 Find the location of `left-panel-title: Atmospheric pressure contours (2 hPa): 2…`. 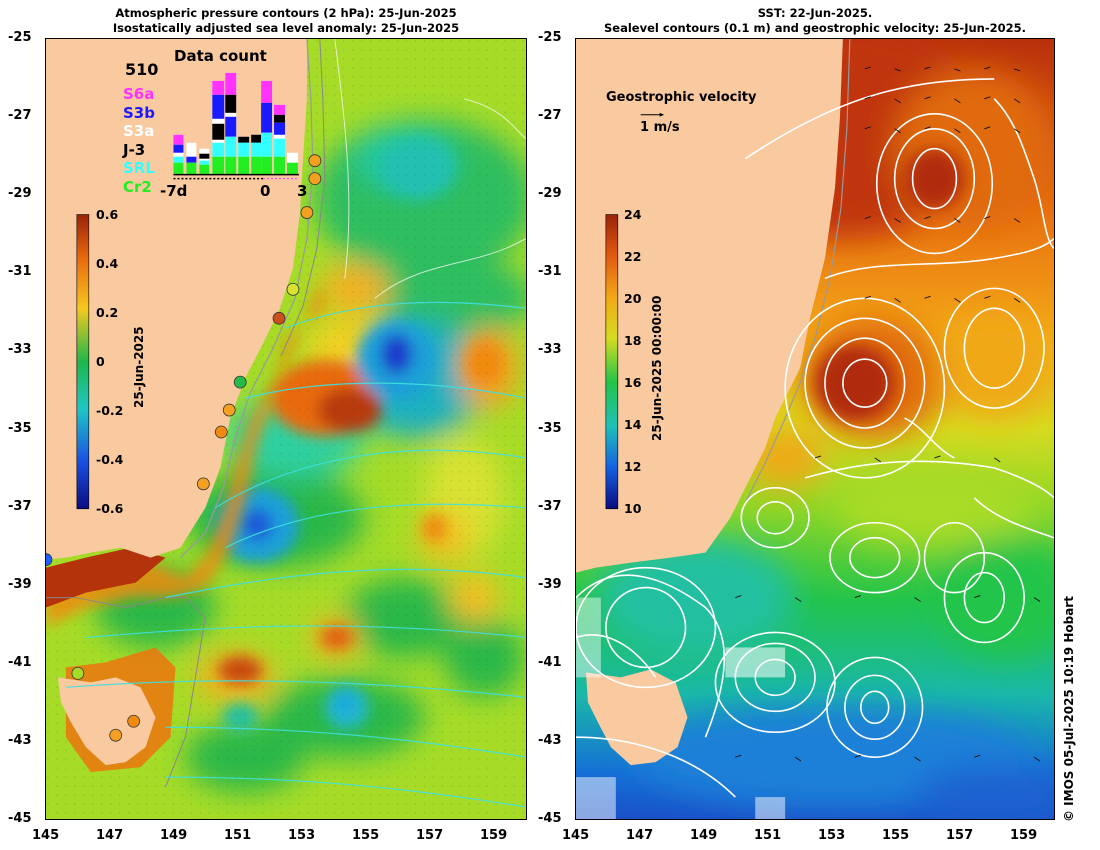

left-panel-title: Atmospheric pressure contours (2 hPa): 2… is located at coordinates (286, 21).